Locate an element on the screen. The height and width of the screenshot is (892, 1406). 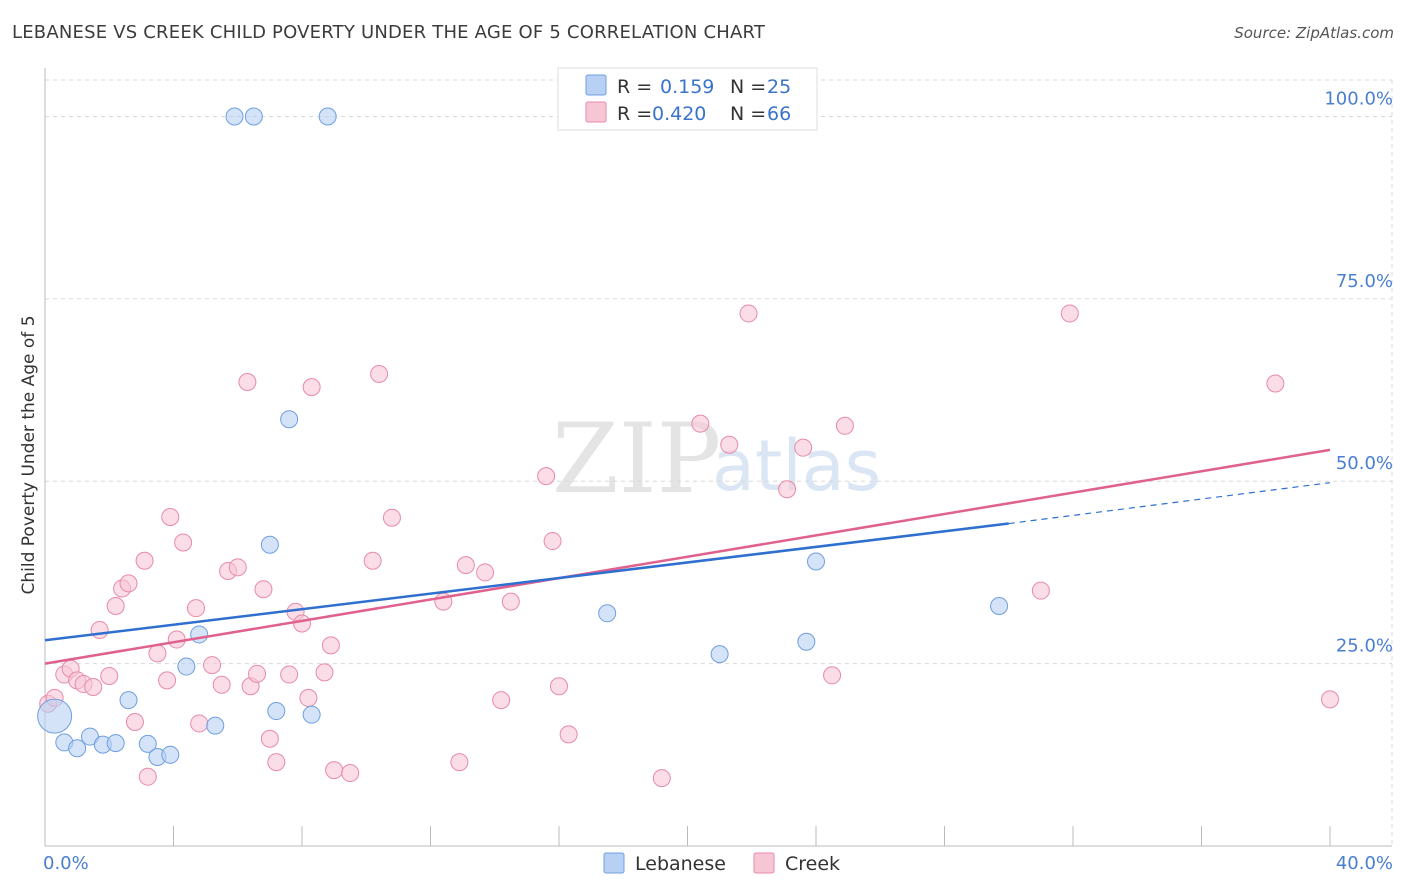
y-tick-label: 100.0% is located at coordinates (1358, 98).